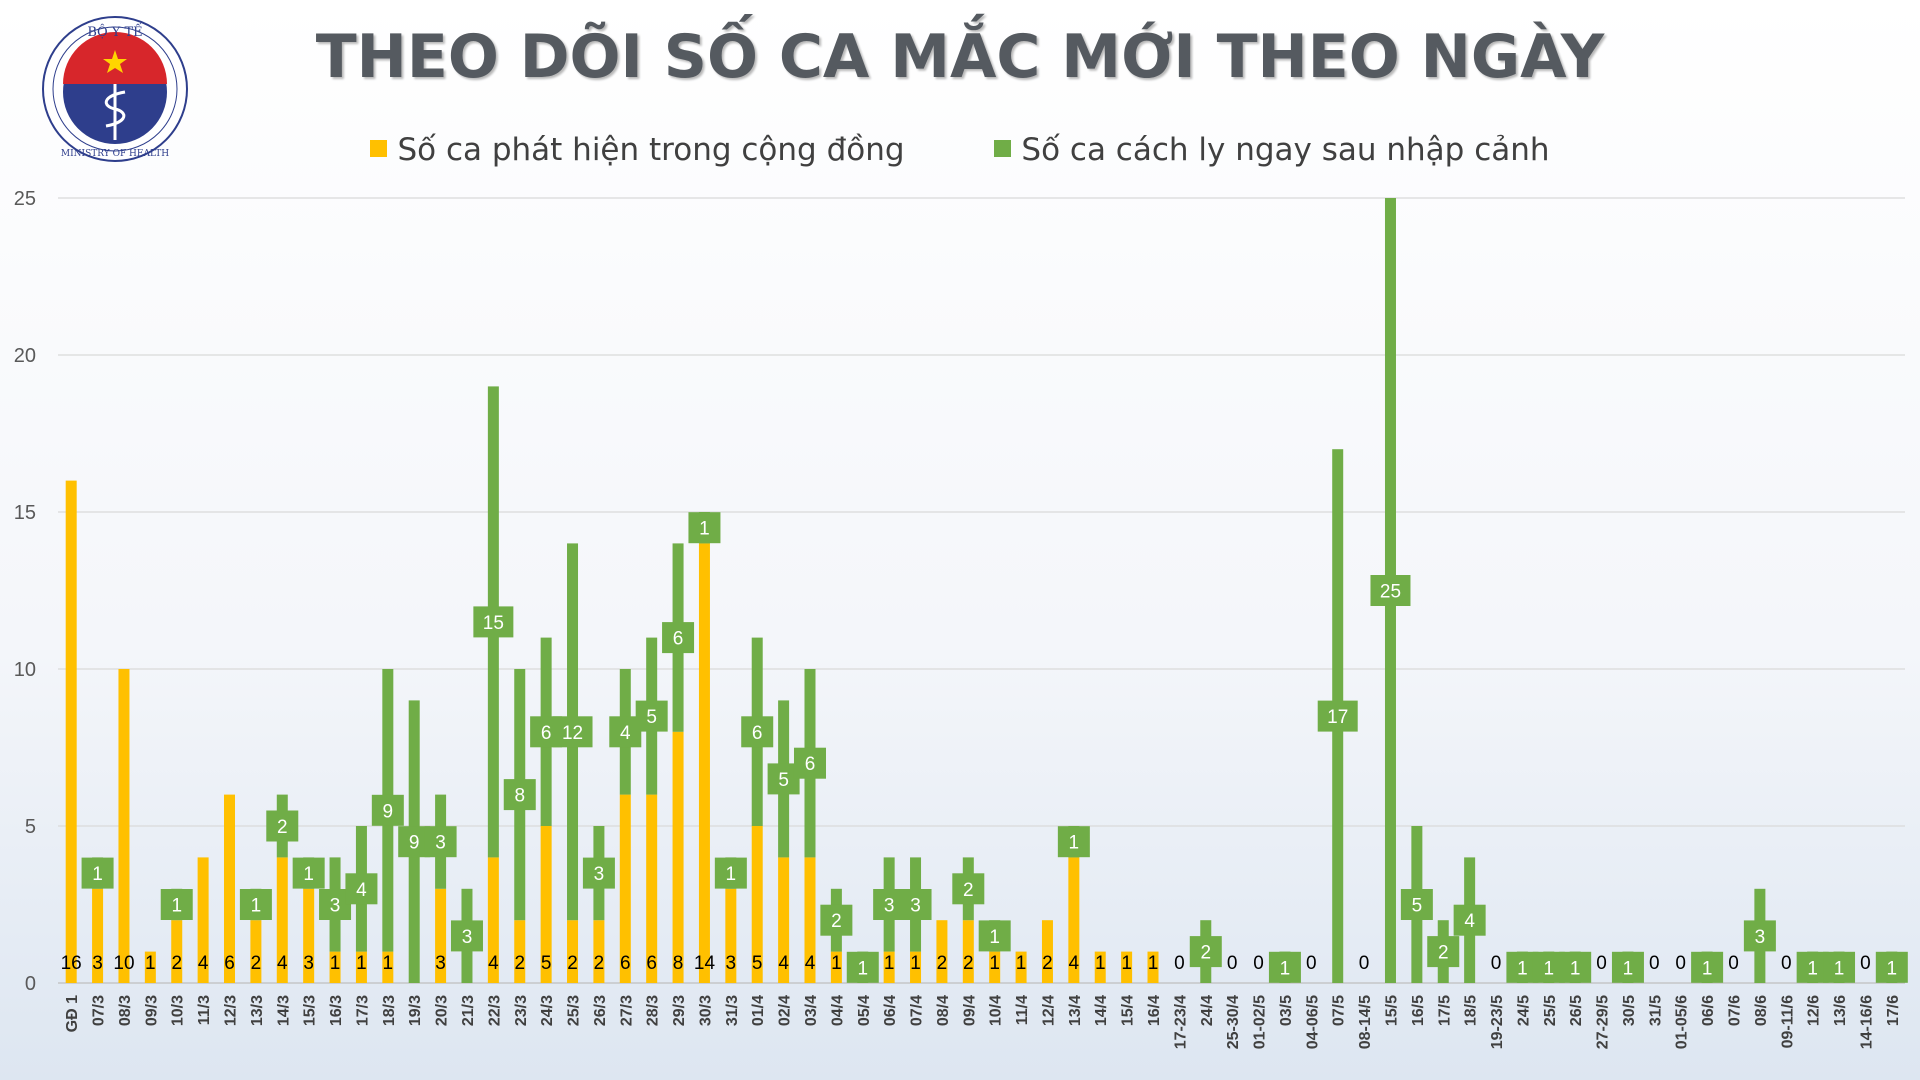 The height and width of the screenshot is (1080, 1920). What do you see at coordinates (1205, 953) in the screenshot?
I see `data-label: 2` at bounding box center [1205, 953].